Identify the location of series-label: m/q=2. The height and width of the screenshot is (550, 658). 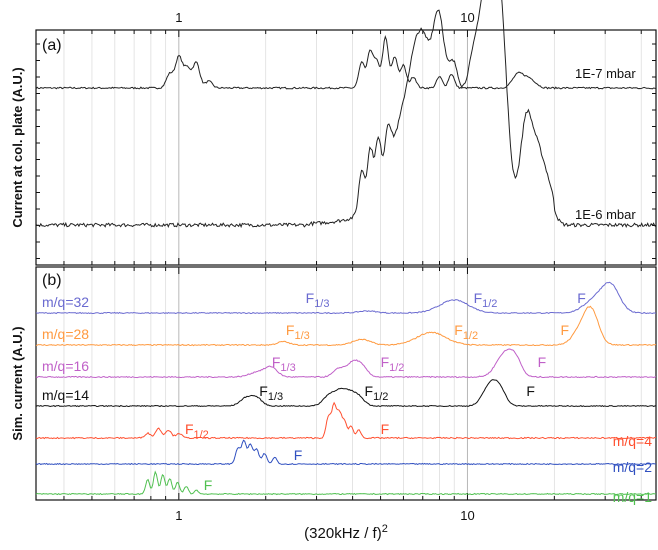
(633, 467).